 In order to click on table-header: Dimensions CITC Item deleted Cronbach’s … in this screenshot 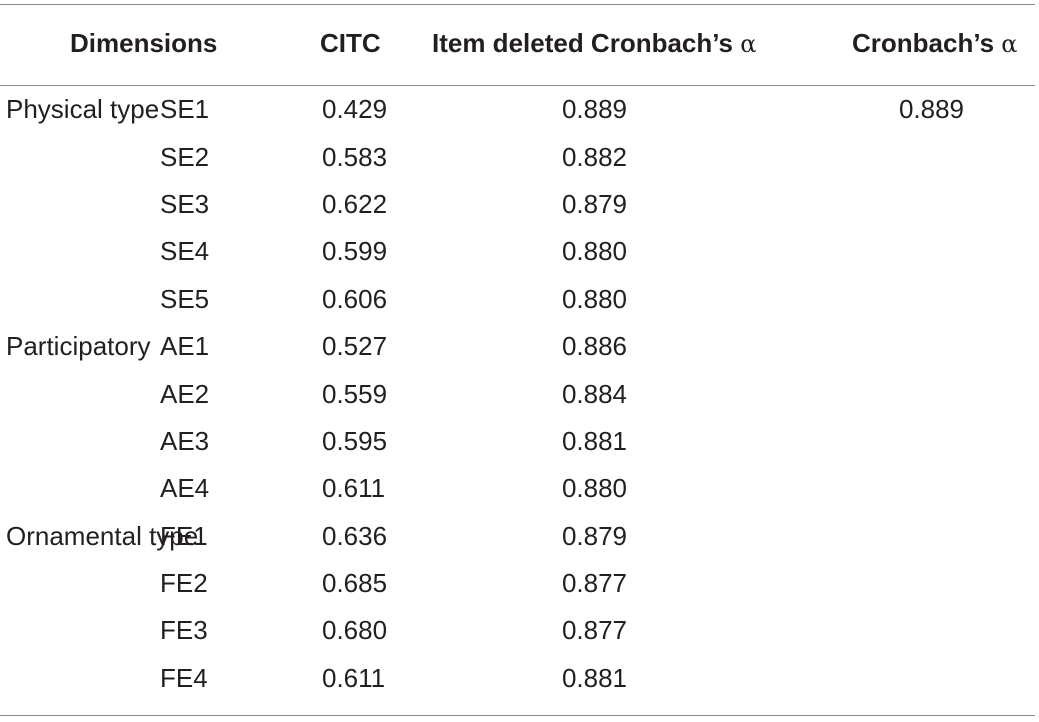, I will do `click(519, 43)`.